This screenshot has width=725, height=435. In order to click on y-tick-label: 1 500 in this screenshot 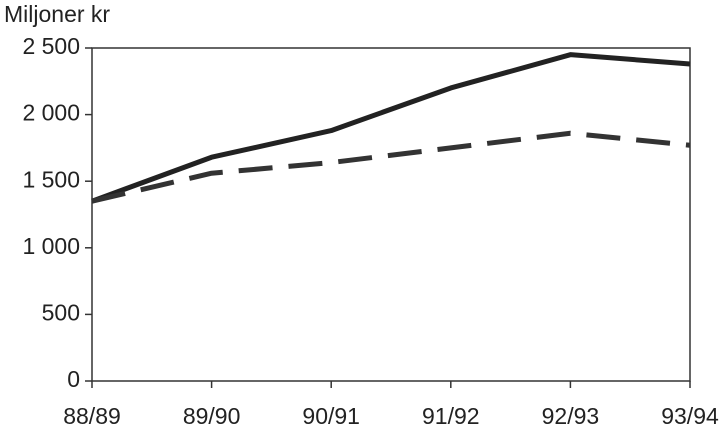, I will do `click(51, 179)`.